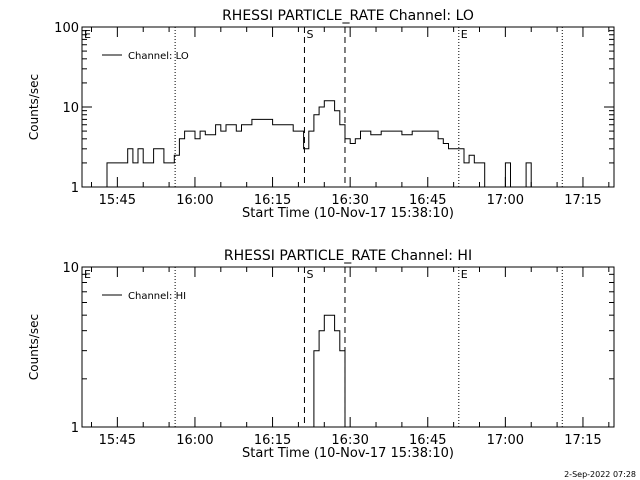 The height and width of the screenshot is (480, 640). I want to click on y-tick-label: 100, so click(66, 28).